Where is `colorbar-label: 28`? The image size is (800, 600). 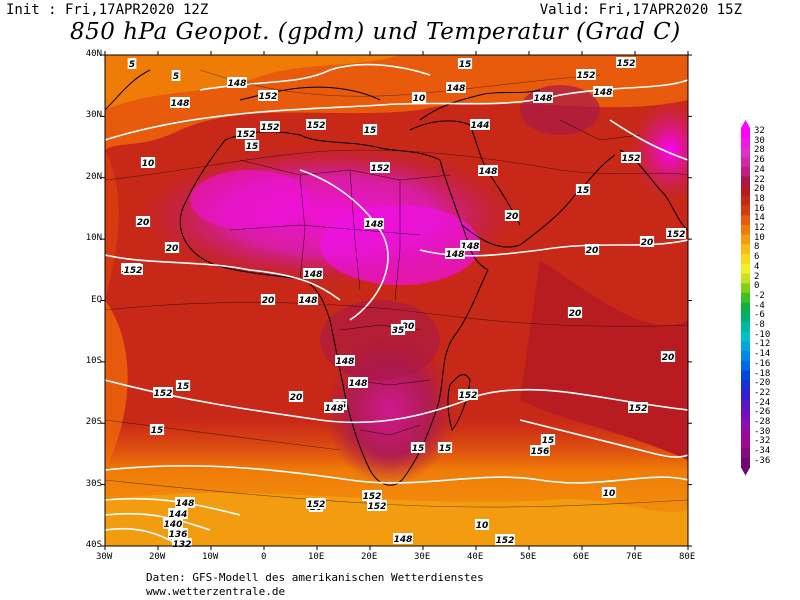
colorbar-label: 28 is located at coordinates (759, 150).